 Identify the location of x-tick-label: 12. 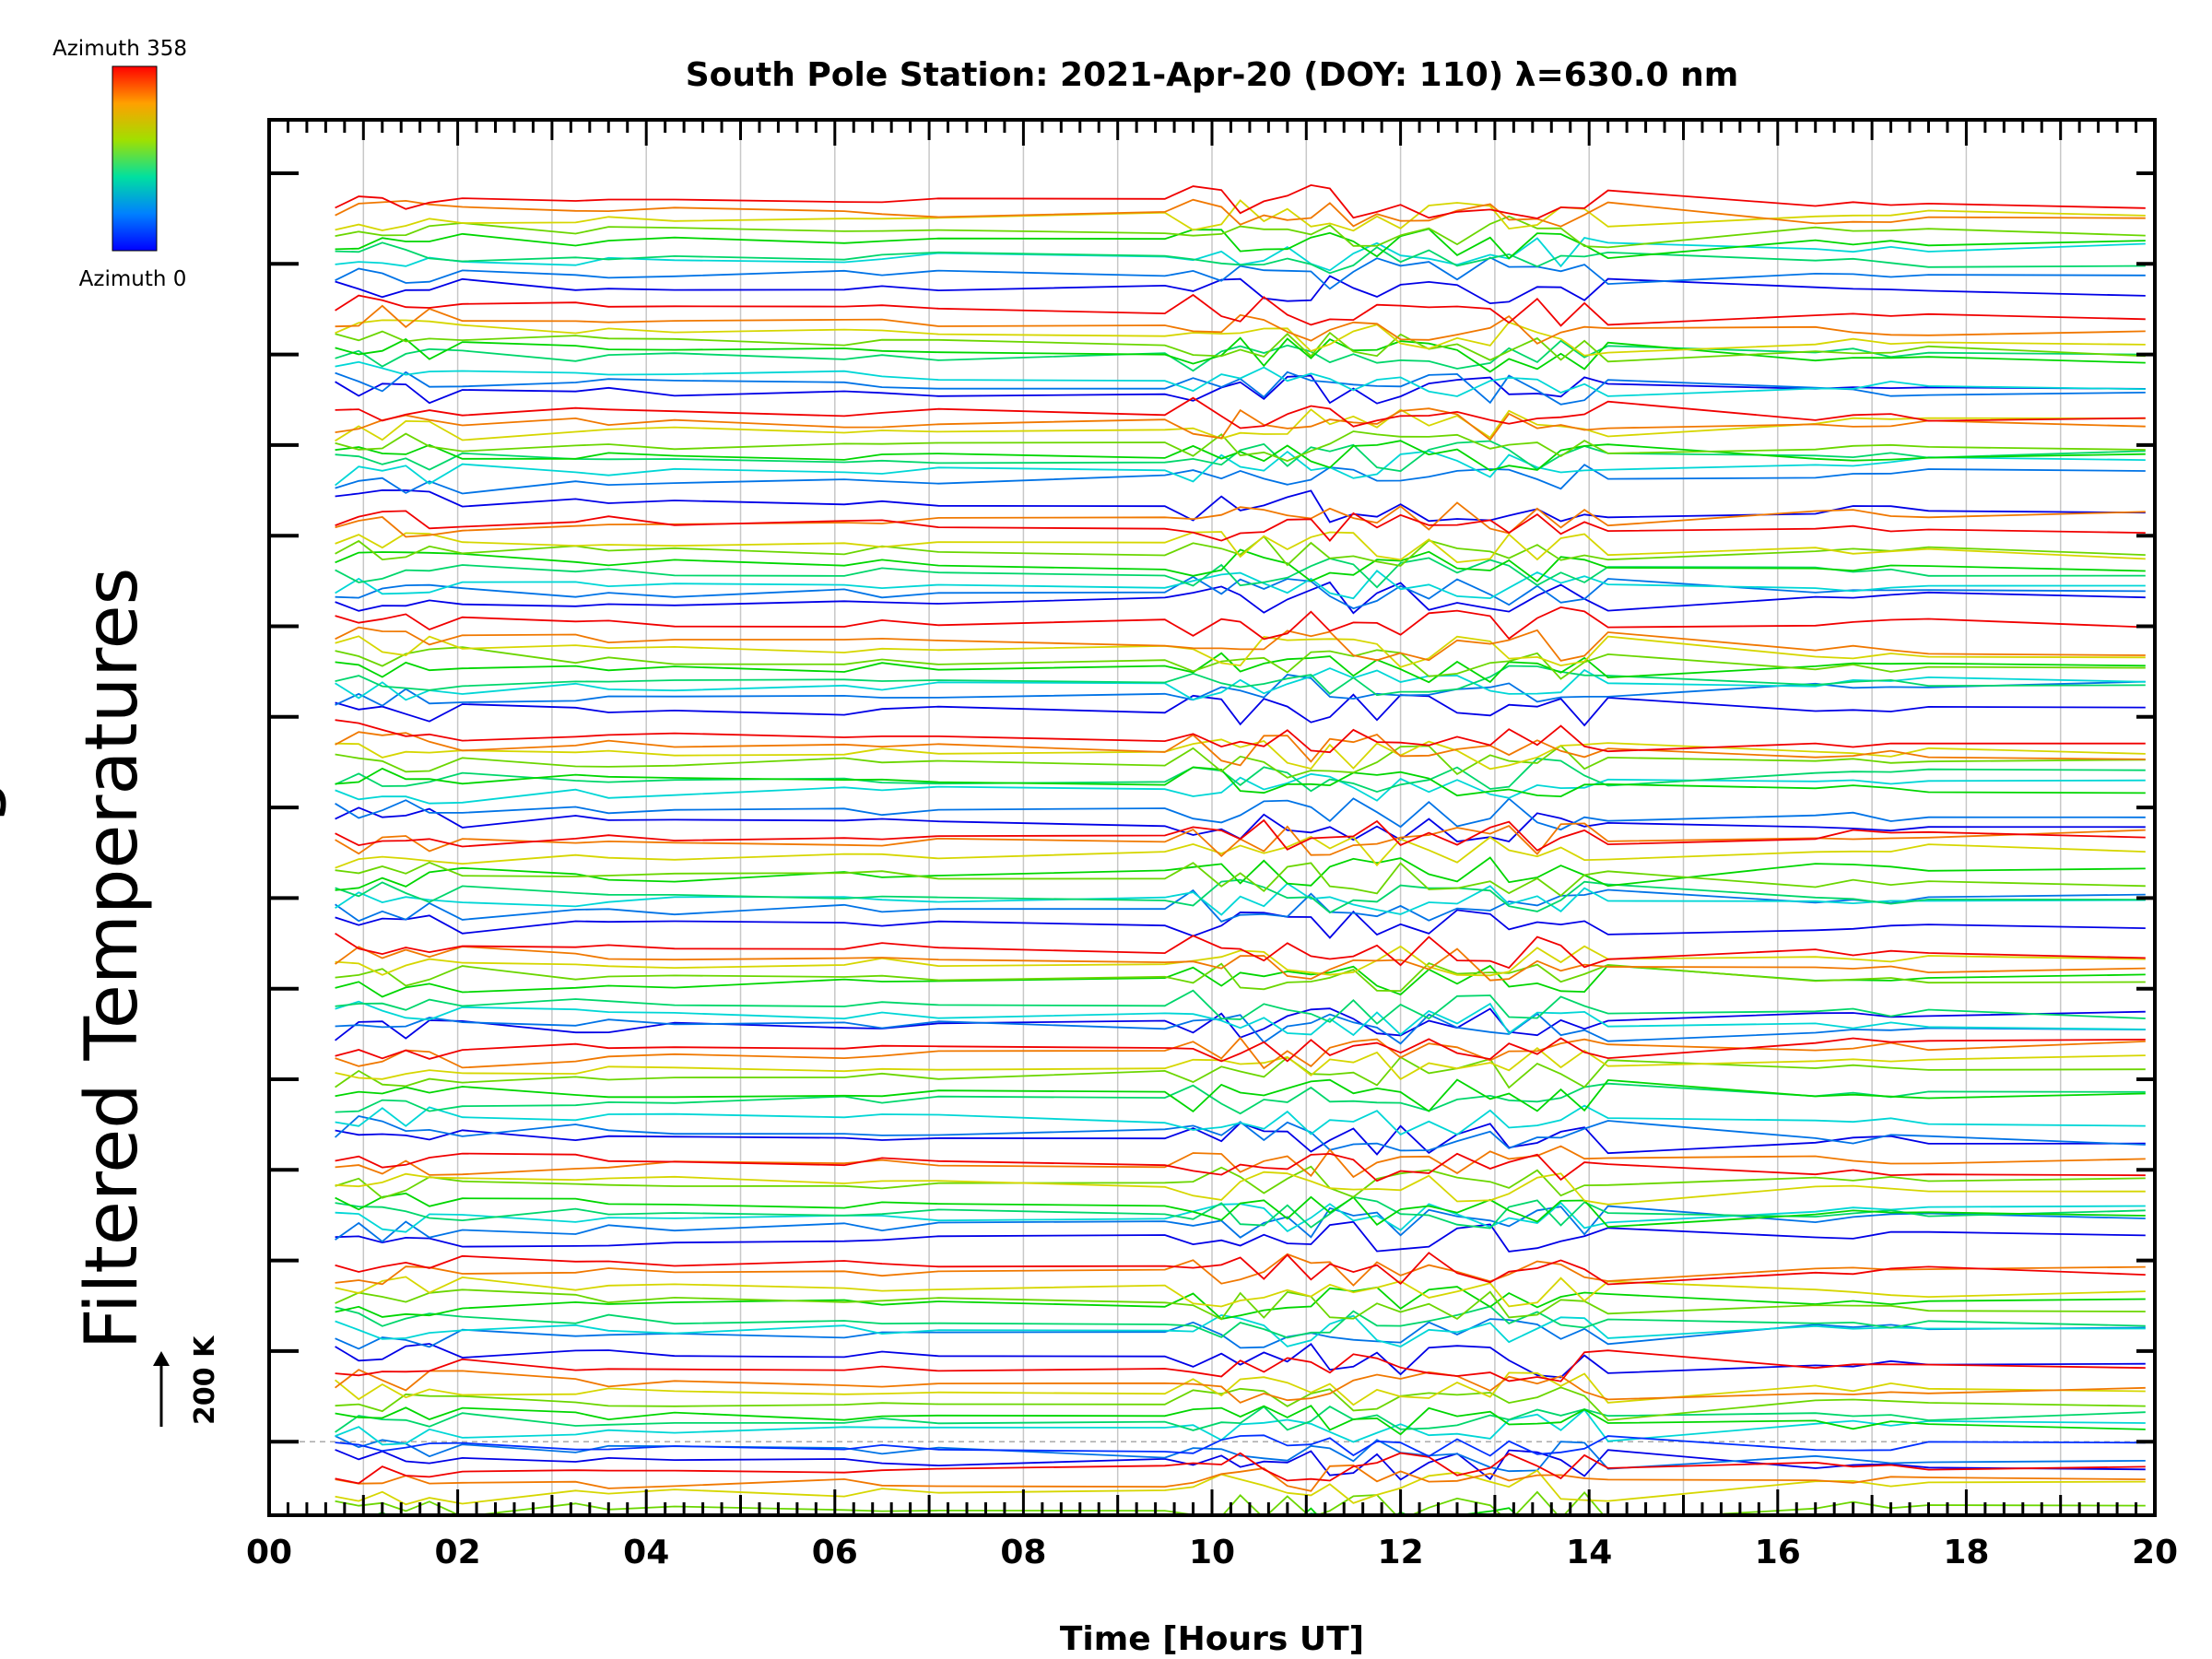
(1401, 1552).